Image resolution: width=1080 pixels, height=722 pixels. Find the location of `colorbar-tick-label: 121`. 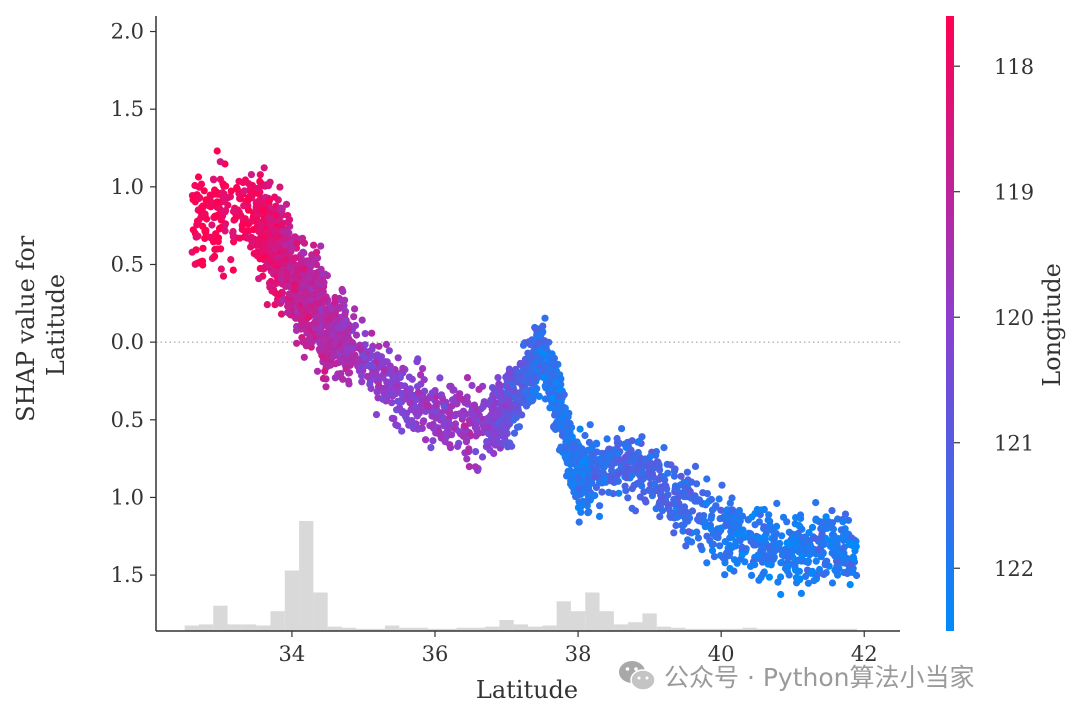

colorbar-tick-label: 121 is located at coordinates (1014, 444).